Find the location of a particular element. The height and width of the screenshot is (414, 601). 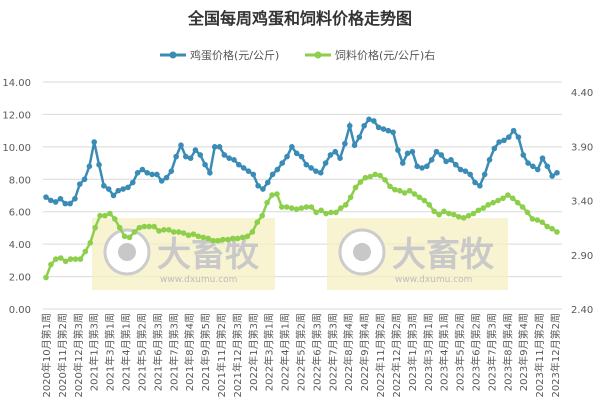

x-tick-label: 2023年5月第2周 is located at coordinates (460, 352).